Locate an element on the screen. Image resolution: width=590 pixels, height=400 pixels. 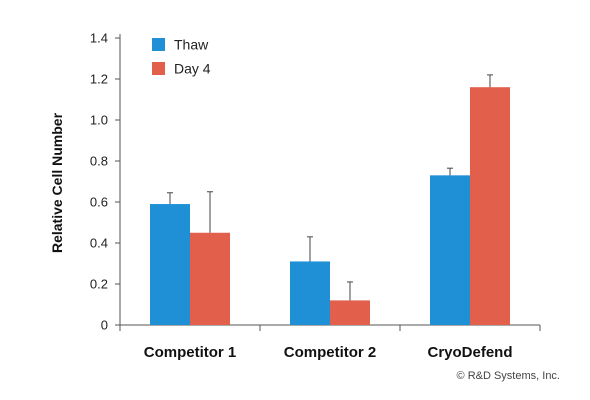
legend-label: Day 4 is located at coordinates (192, 69).